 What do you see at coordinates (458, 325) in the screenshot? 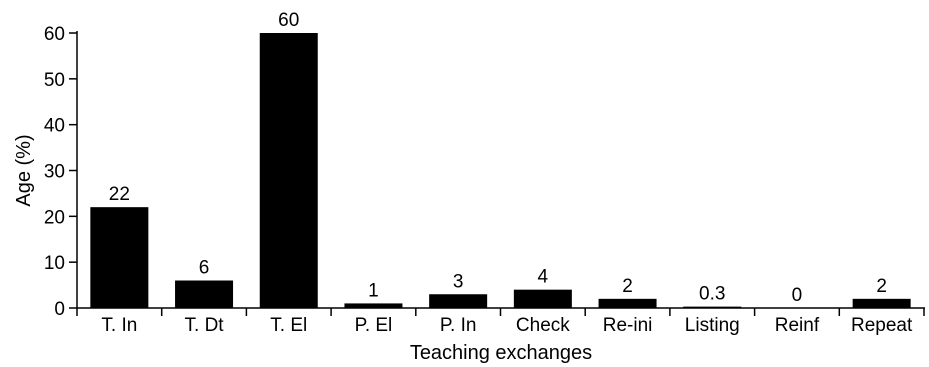
I see `x-tick-label: P. In` at bounding box center [458, 325].